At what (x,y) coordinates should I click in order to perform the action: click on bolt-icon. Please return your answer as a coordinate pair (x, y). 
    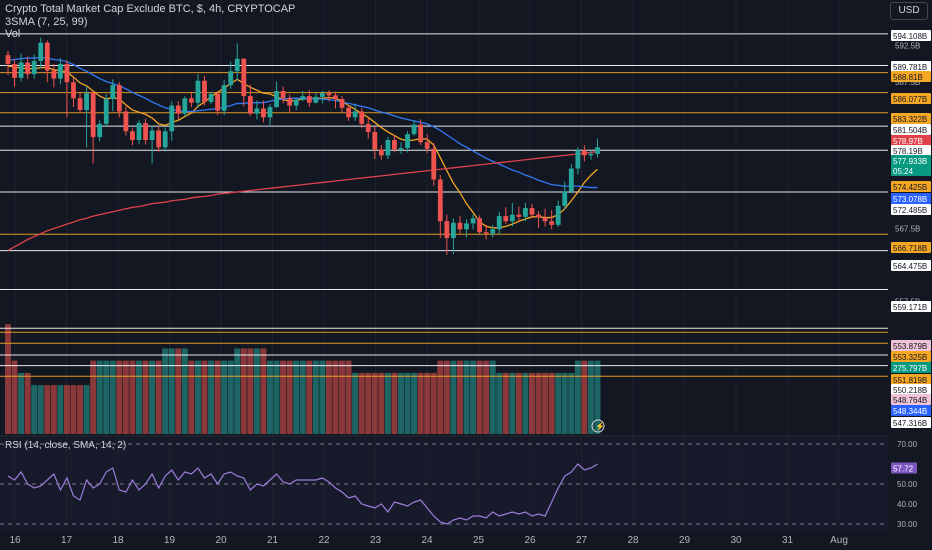
    Looking at the image, I should click on (598, 426).